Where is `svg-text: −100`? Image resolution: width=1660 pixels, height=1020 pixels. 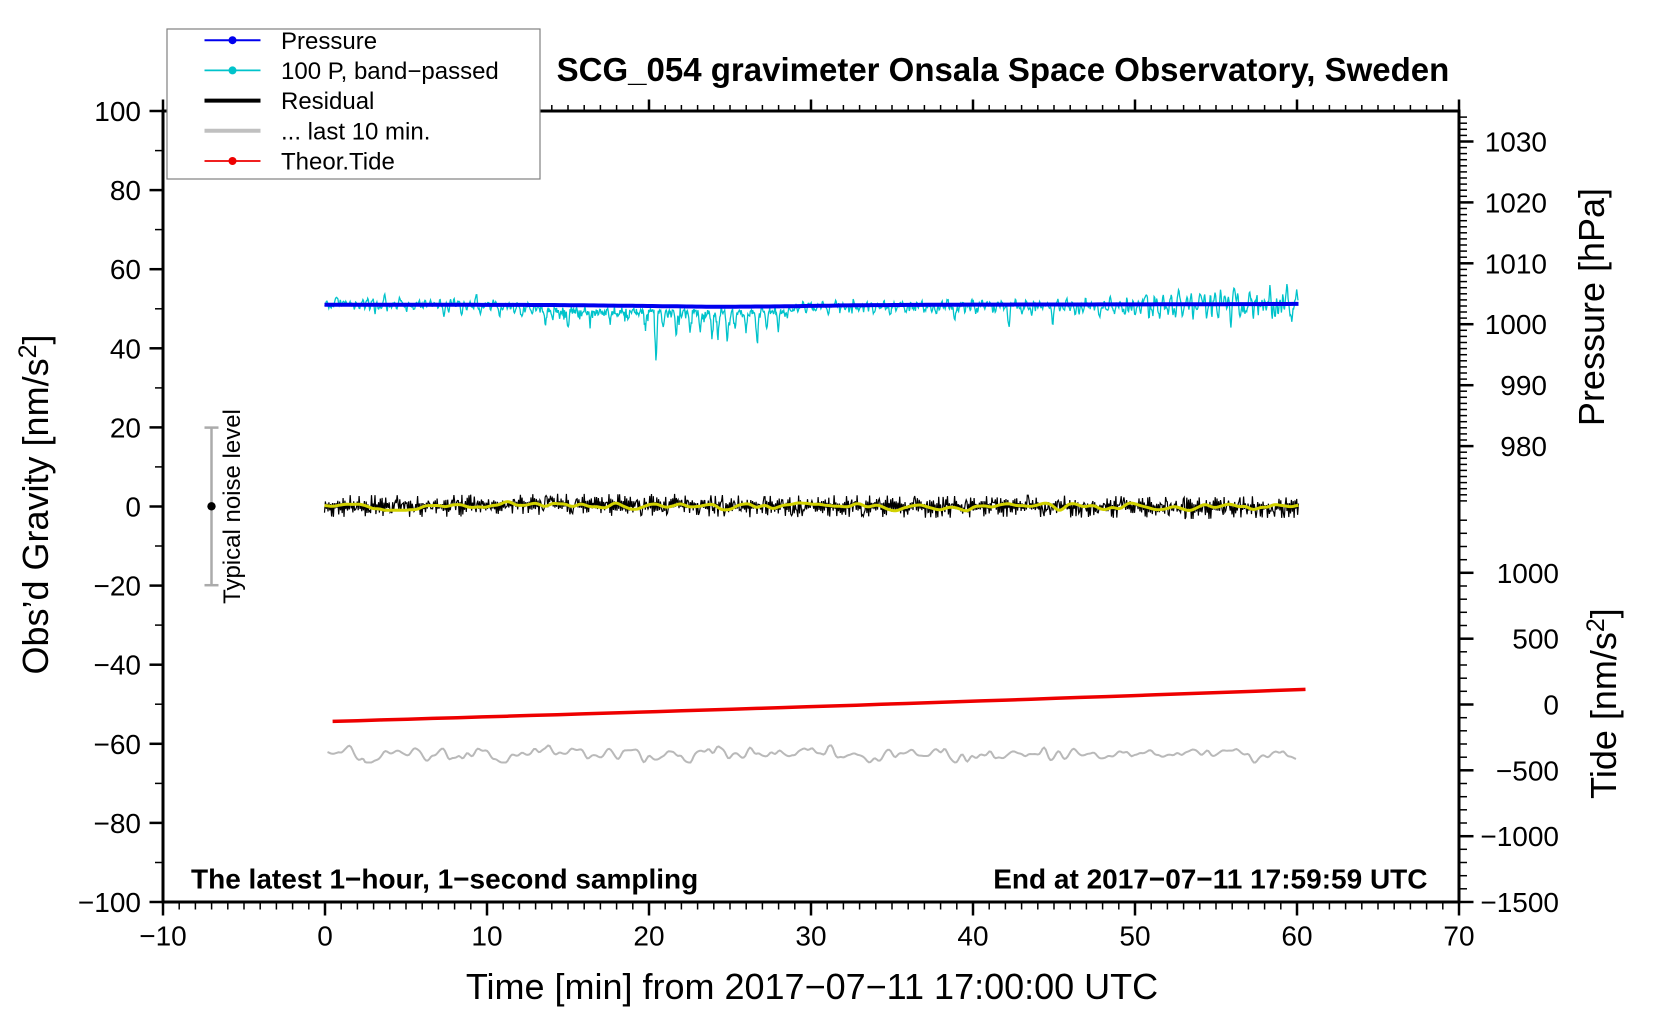
svg-text: −100 is located at coordinates (109, 902).